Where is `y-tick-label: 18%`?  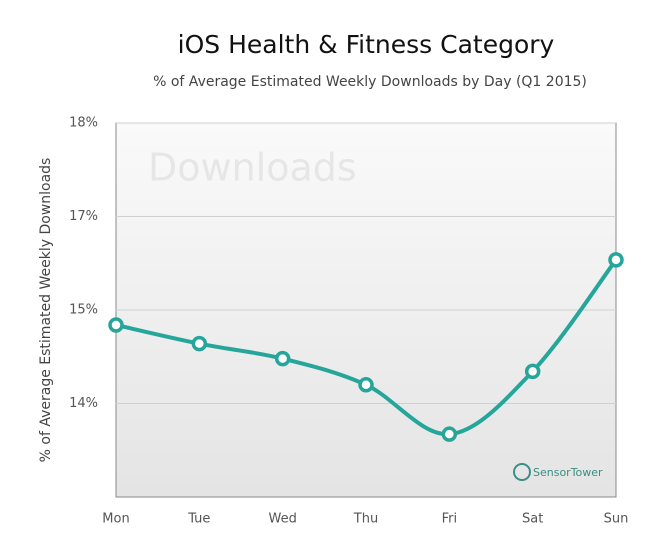
y-tick-label: 18% is located at coordinates (83, 123).